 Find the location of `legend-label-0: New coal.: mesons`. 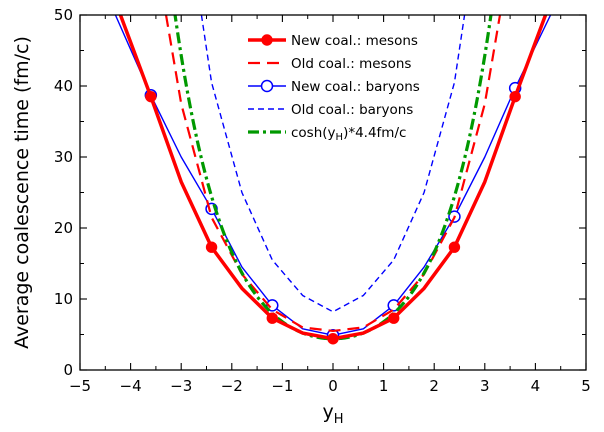

legend-label-0: New coal.: mesons is located at coordinates (354, 41).